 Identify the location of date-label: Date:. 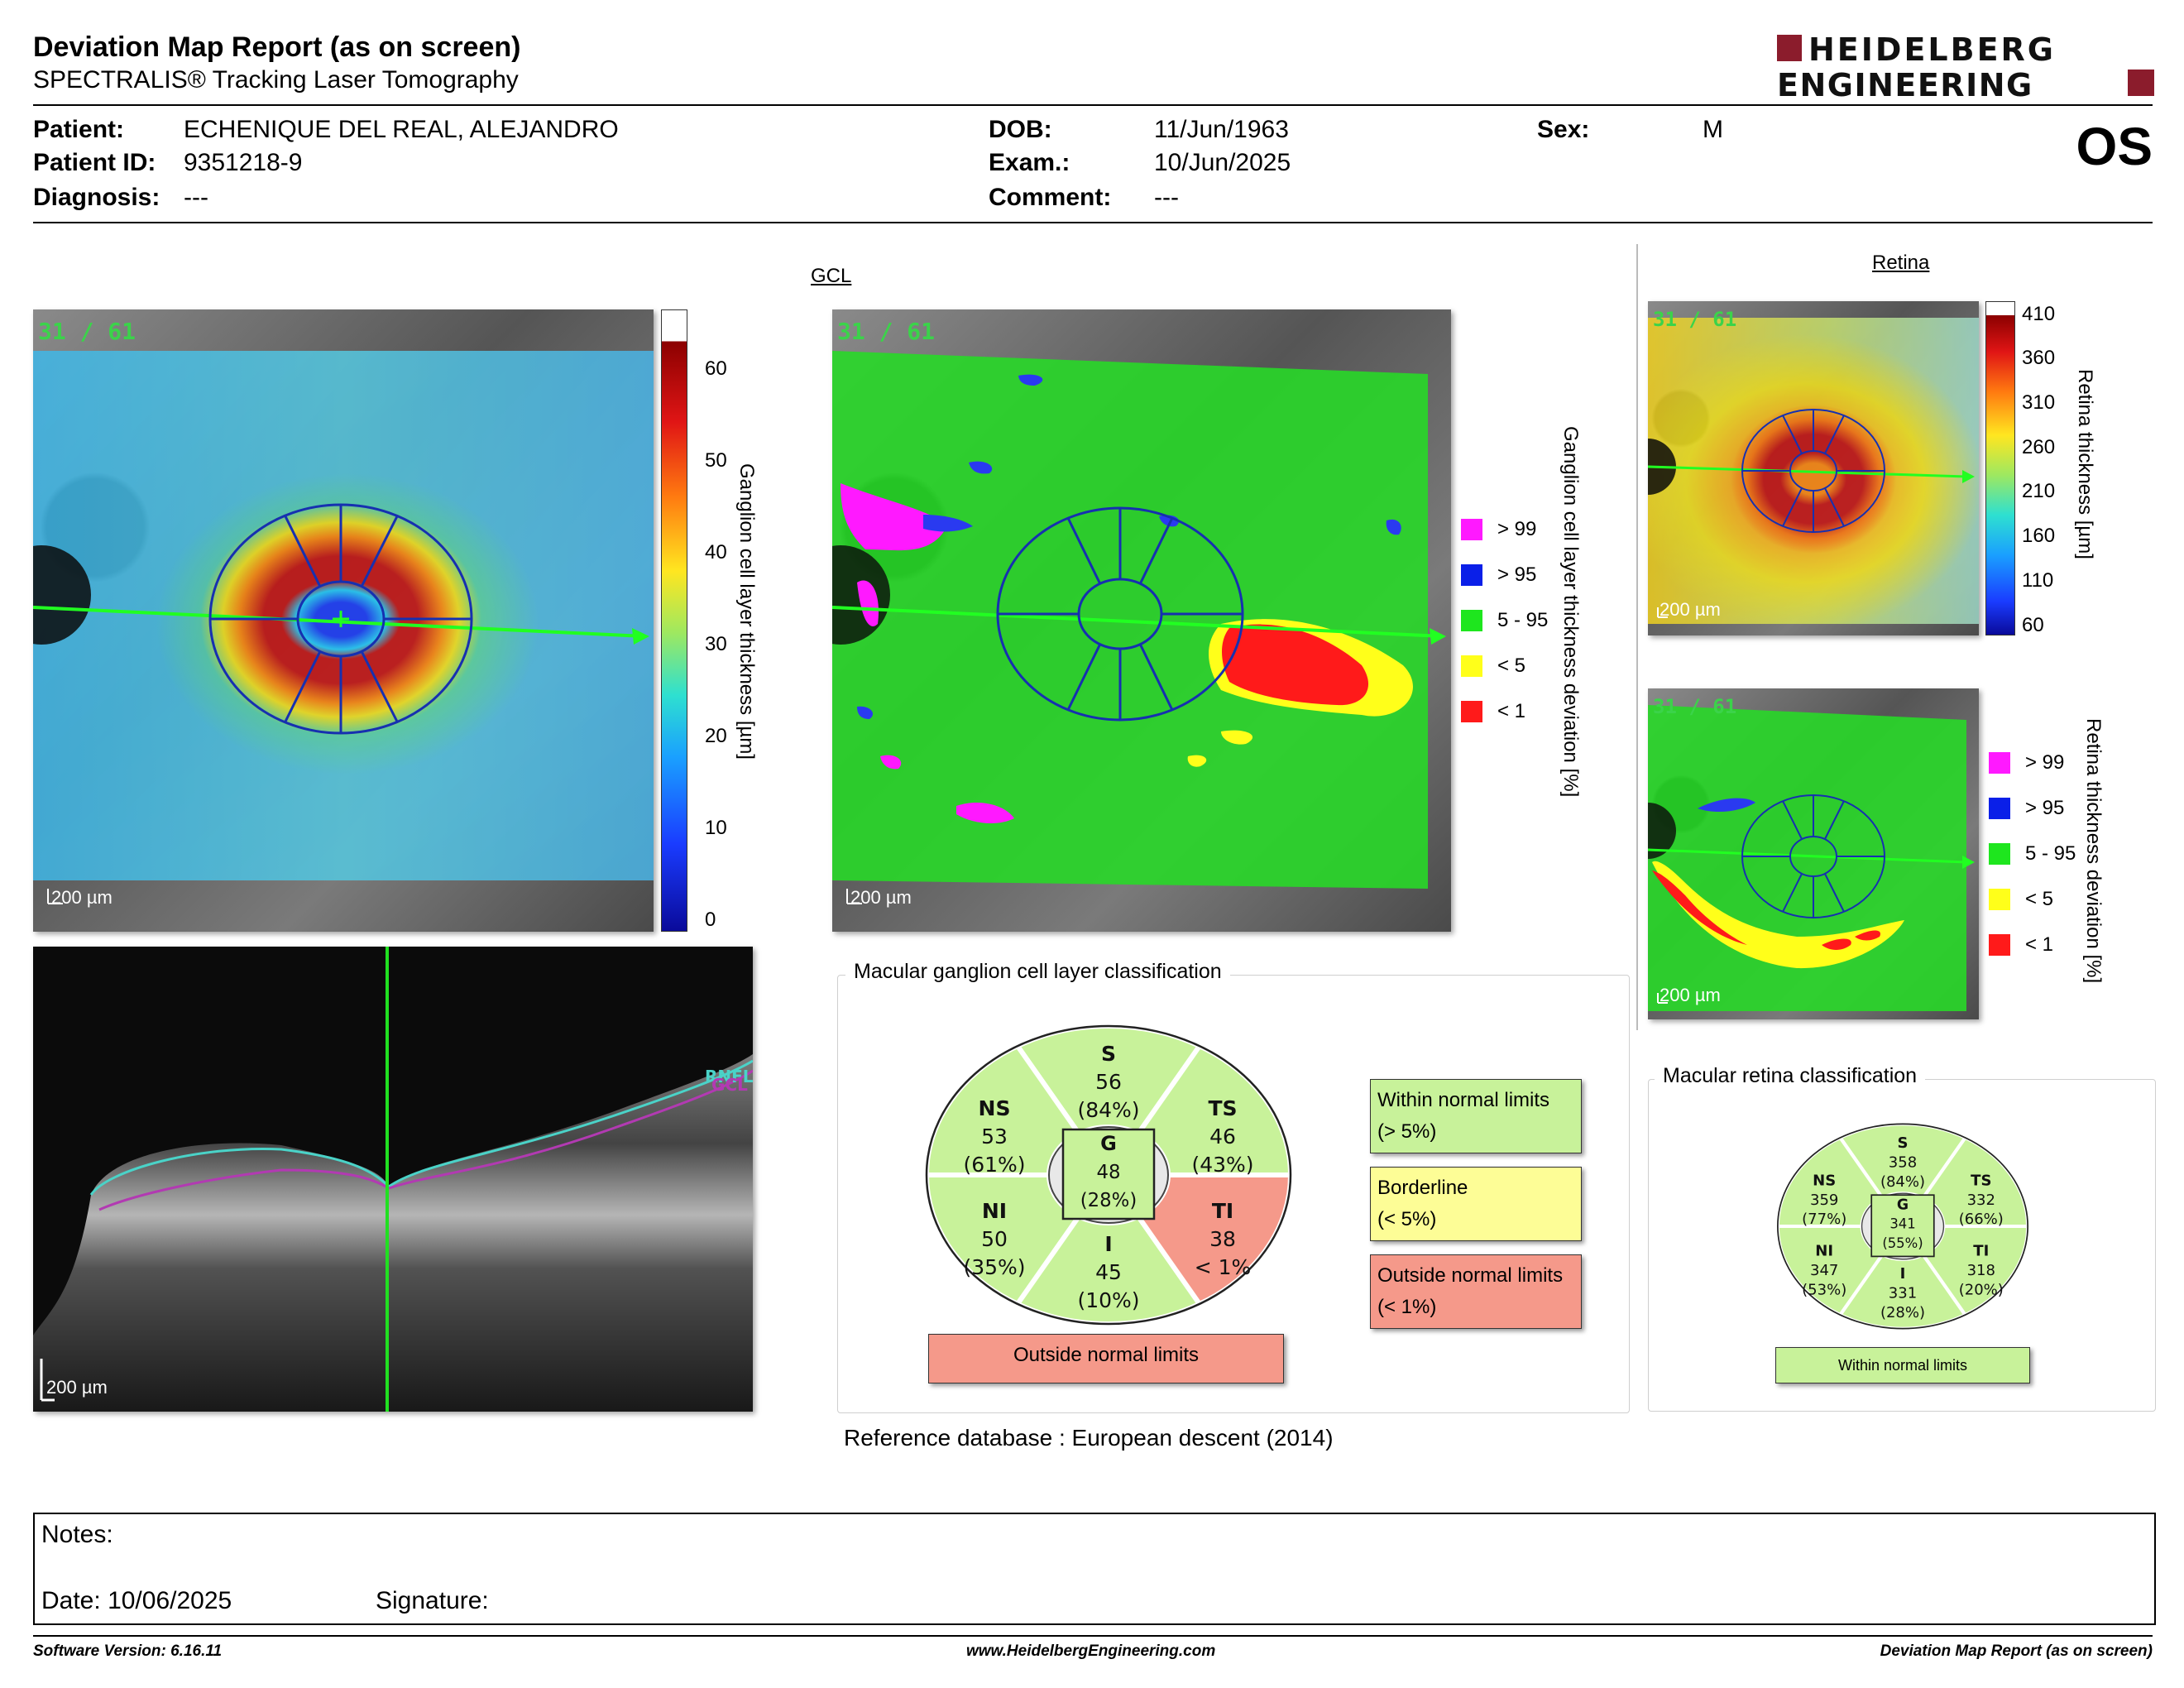
(71, 1600).